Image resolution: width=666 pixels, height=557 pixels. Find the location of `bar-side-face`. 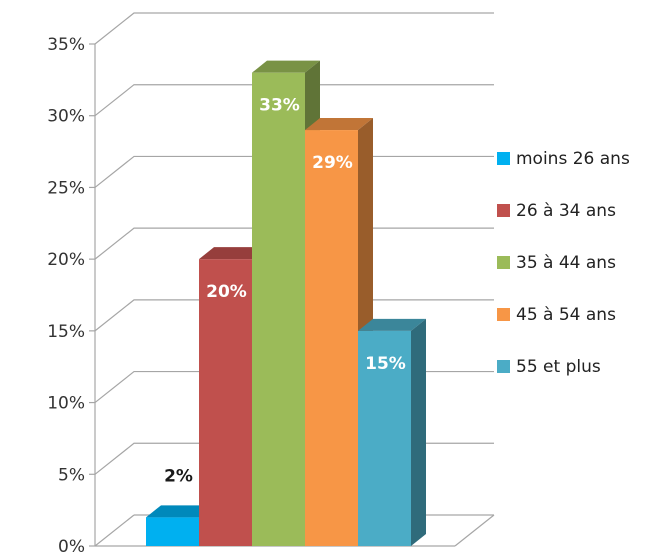

bar-side-face is located at coordinates (418, 432).